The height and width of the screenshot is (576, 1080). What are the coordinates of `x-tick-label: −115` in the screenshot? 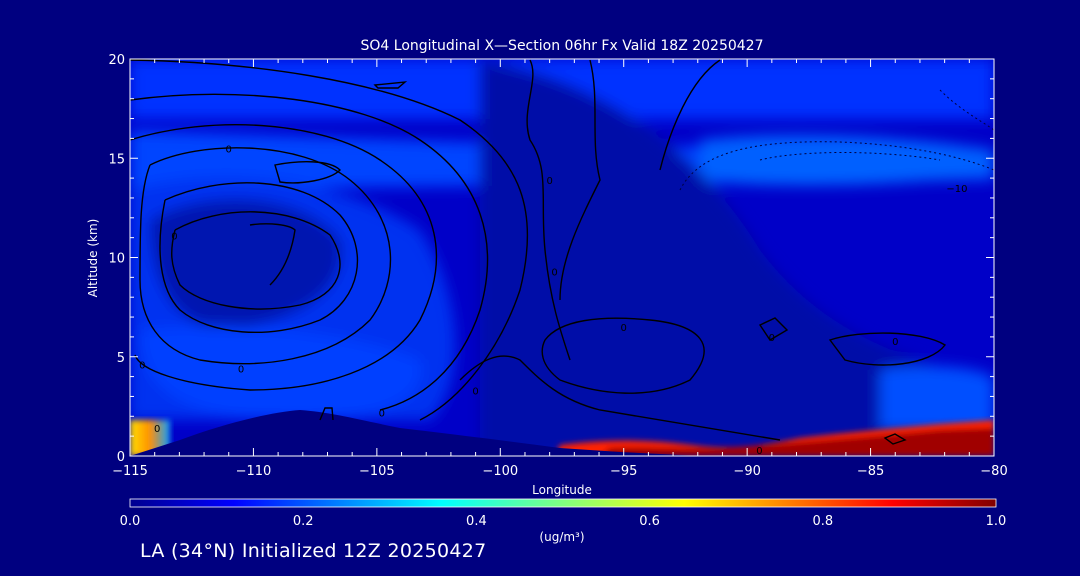 It's located at (130, 471).